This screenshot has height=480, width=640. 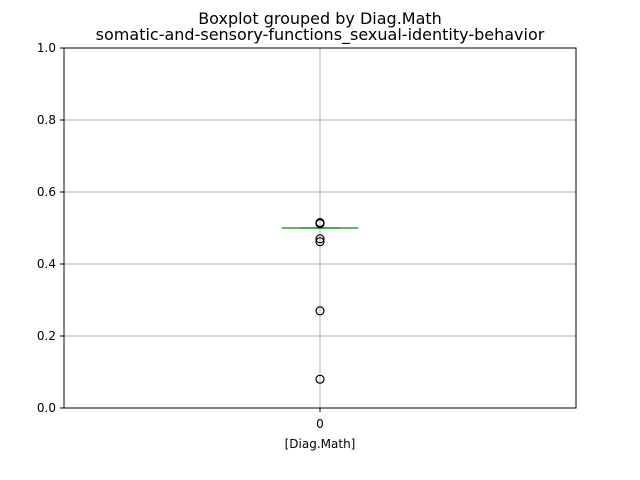 What do you see at coordinates (46, 408) in the screenshot?
I see `y-tick-label: 0.0` at bounding box center [46, 408].